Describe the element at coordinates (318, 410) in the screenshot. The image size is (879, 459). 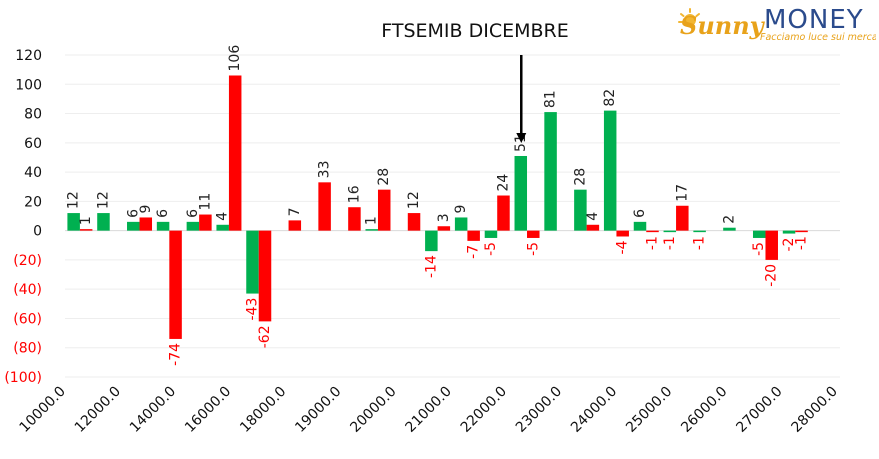
I see `x-tick-label: 19000.0` at that location.